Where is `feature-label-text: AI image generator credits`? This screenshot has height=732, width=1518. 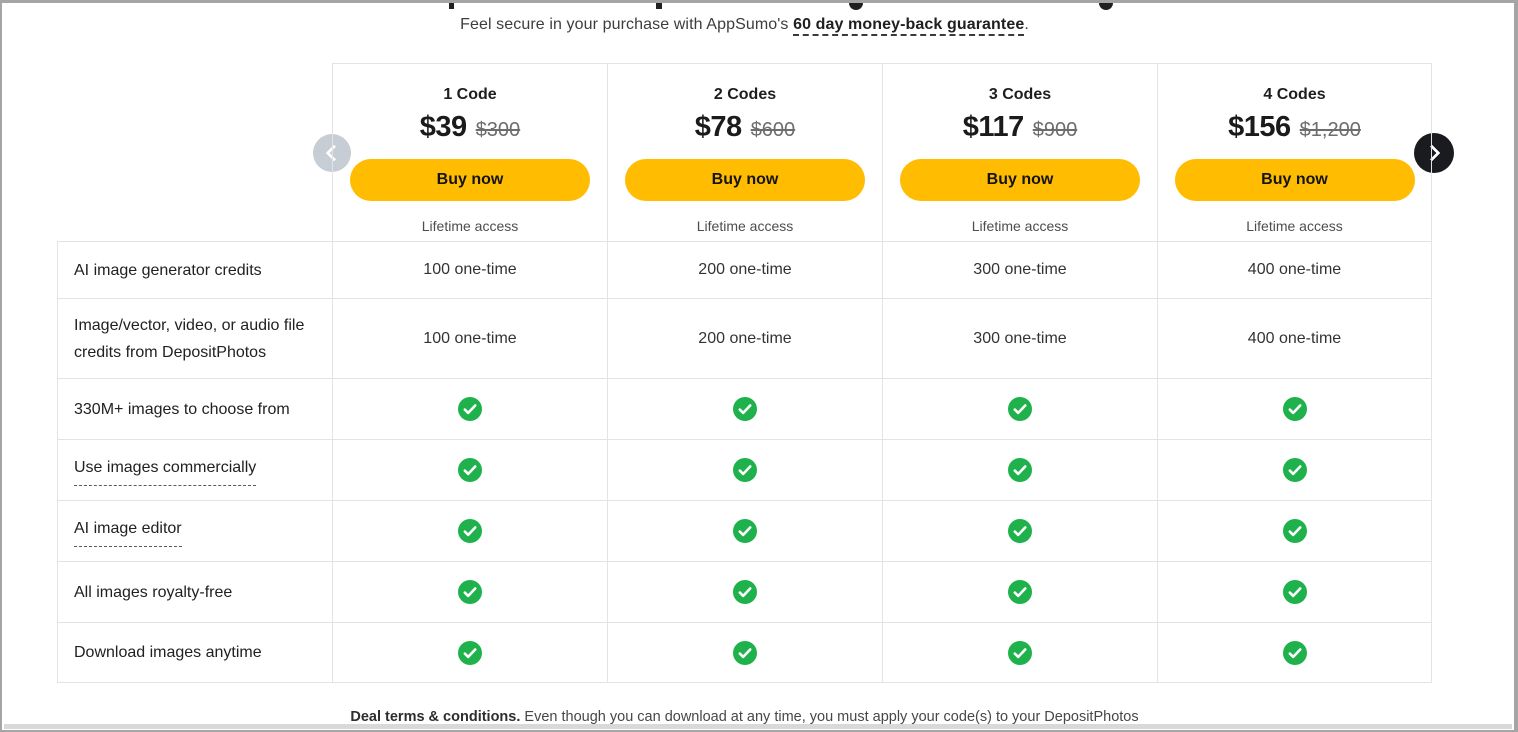
feature-label-text: AI image generator credits is located at coordinates (168, 270).